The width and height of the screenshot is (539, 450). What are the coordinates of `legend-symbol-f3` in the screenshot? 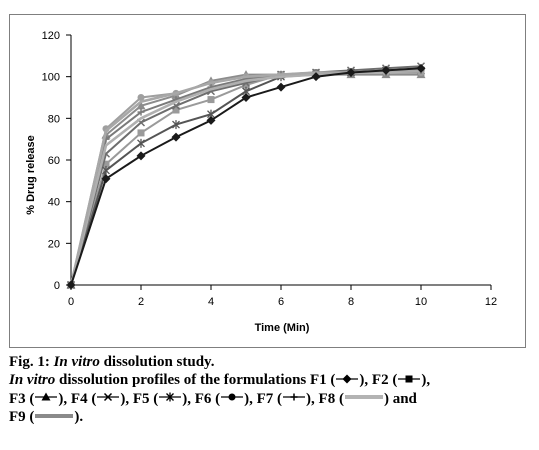 It's located at (46, 399).